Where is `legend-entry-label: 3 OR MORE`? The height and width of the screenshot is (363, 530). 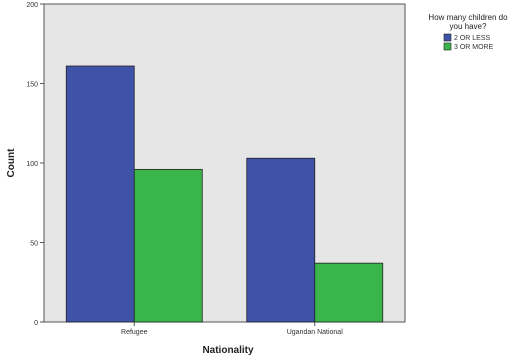
legend-entry-label: 3 OR MORE is located at coordinates (474, 47).